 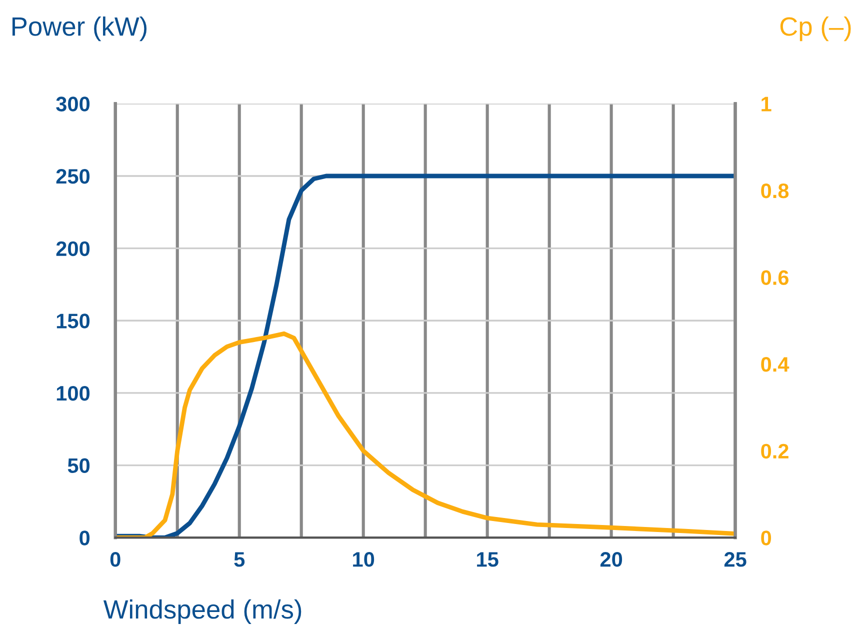 I want to click on y2-tick-label: 0.4, so click(x=775, y=364).